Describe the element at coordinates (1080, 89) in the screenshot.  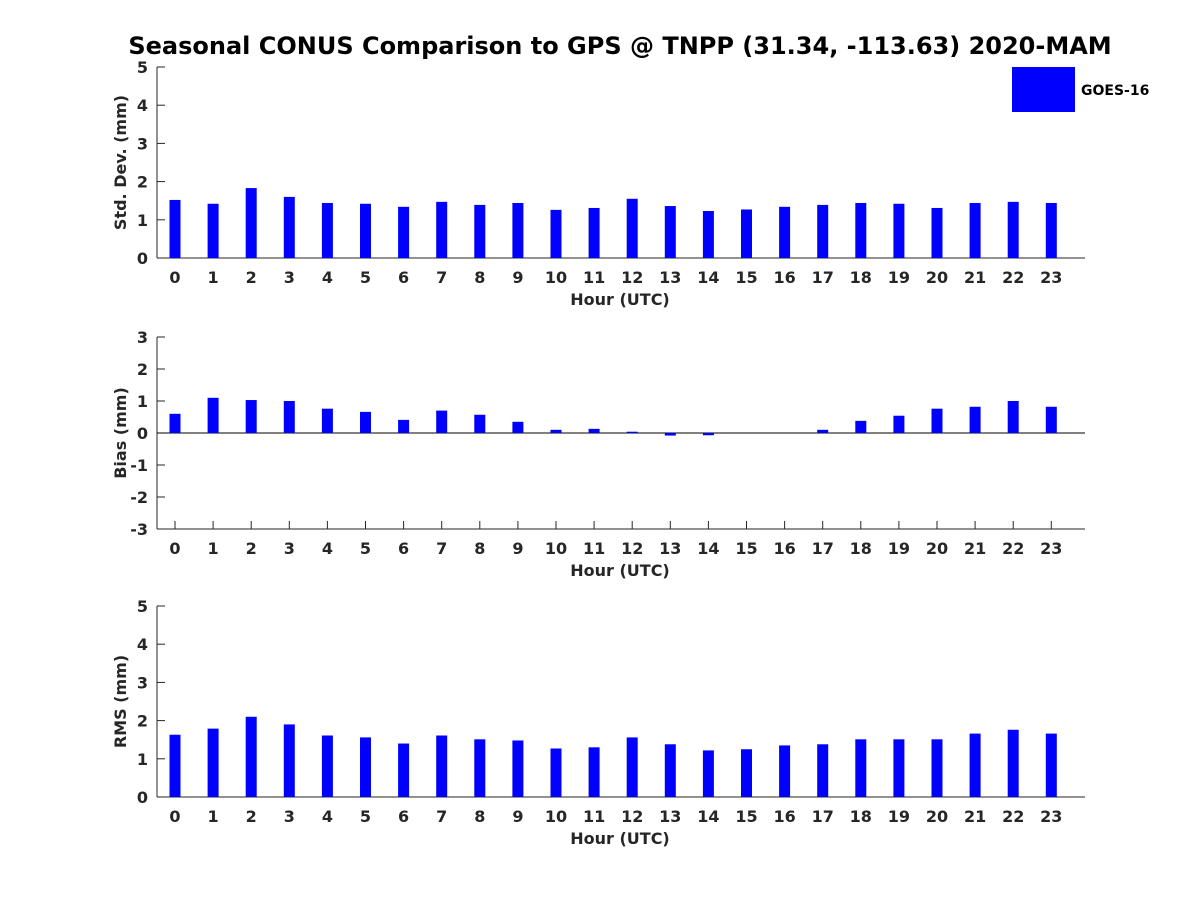
I see `legend: GOES-16` at that location.